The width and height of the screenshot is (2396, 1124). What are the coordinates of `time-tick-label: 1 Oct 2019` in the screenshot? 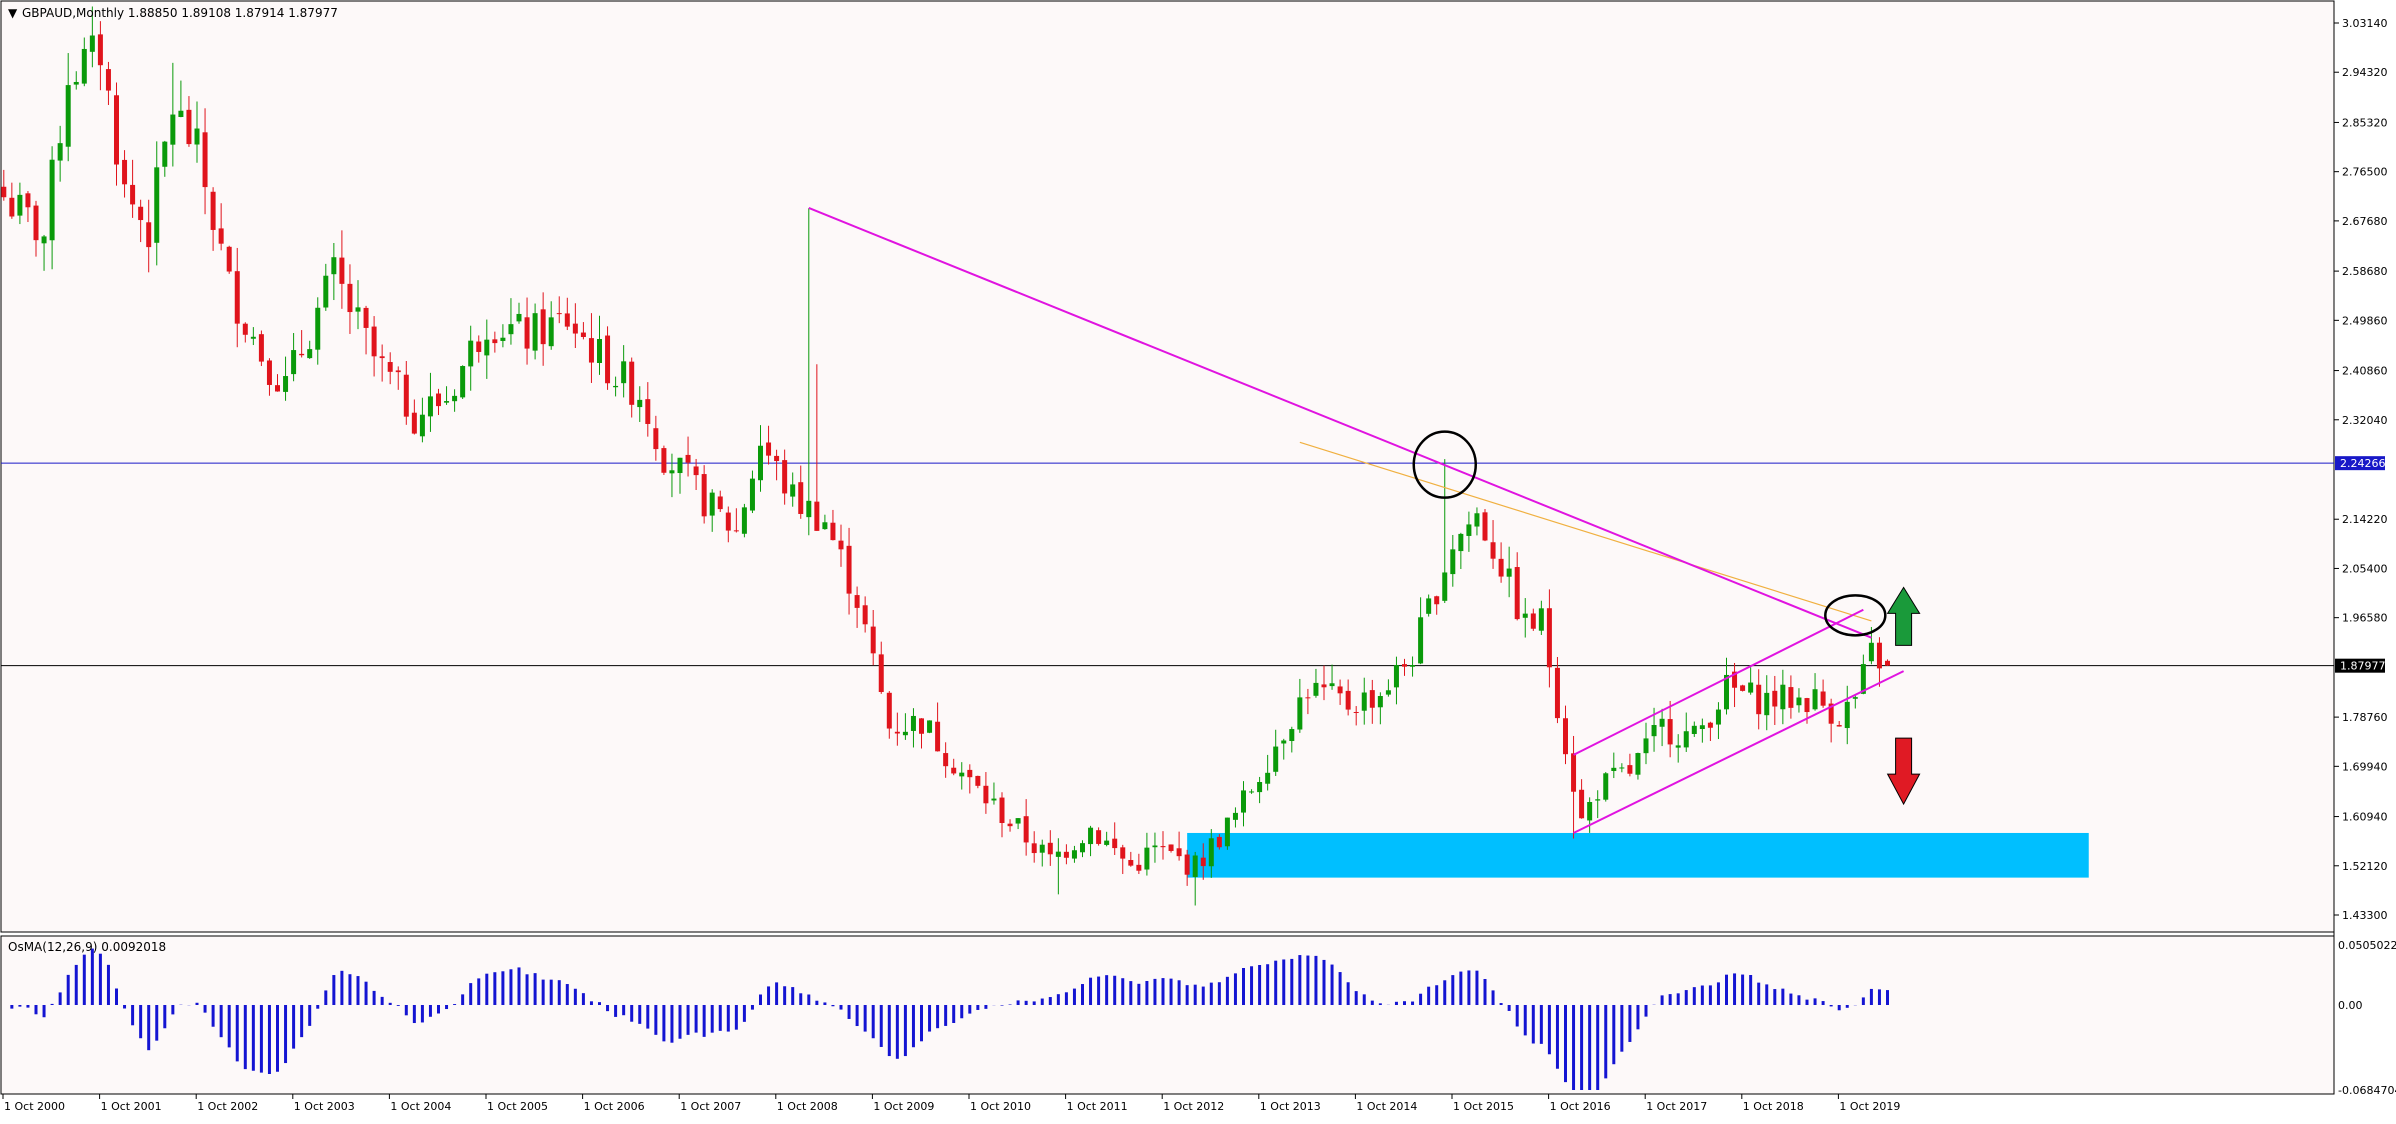 It's located at (1869, 1106).